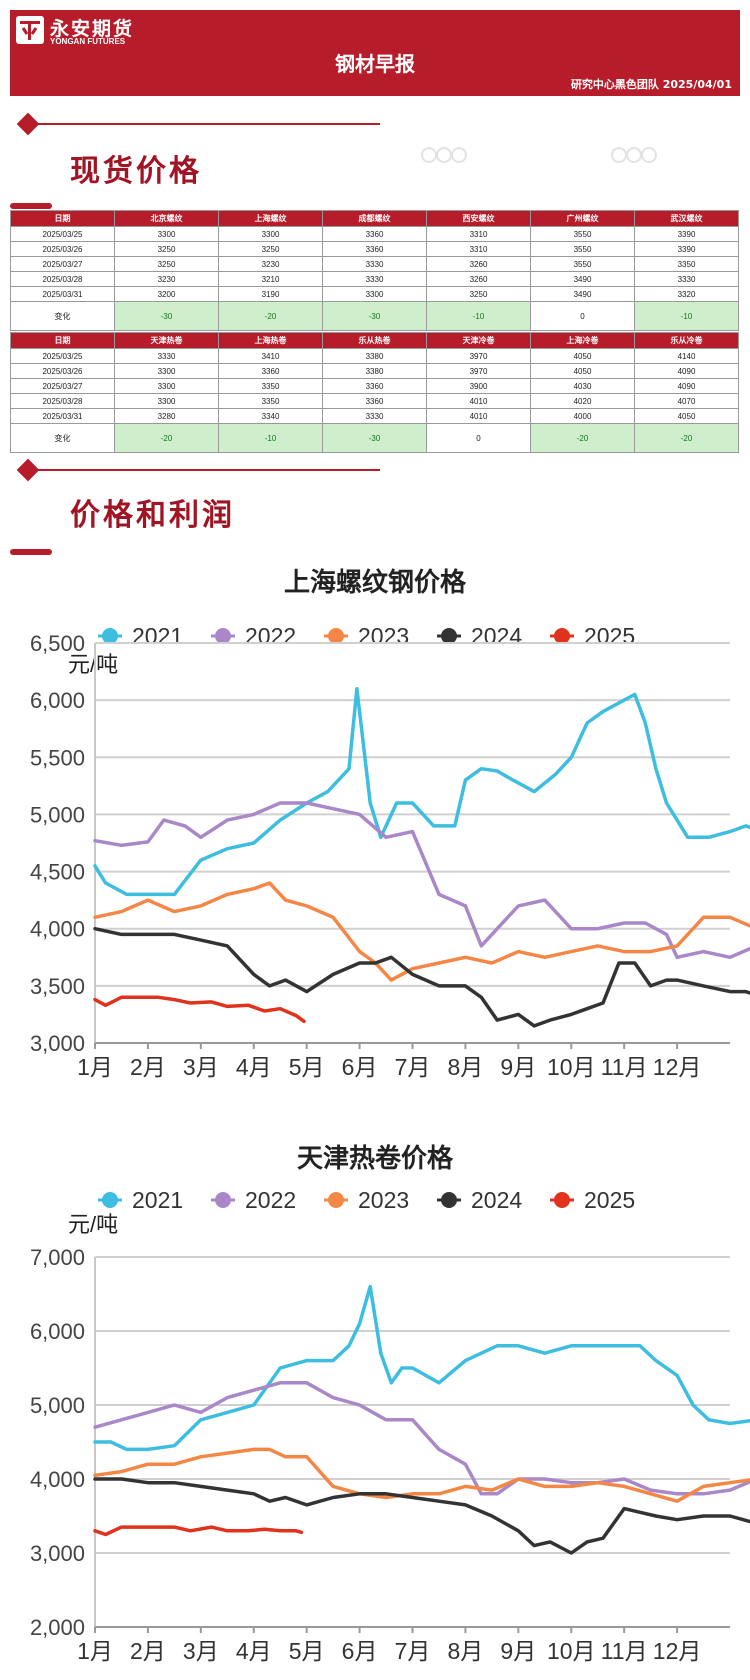 The height and width of the screenshot is (1680, 750). Describe the element at coordinates (374, 316) in the screenshot. I see `change-row: 变化 -30 -20 -30 -10 0 -10` at that location.